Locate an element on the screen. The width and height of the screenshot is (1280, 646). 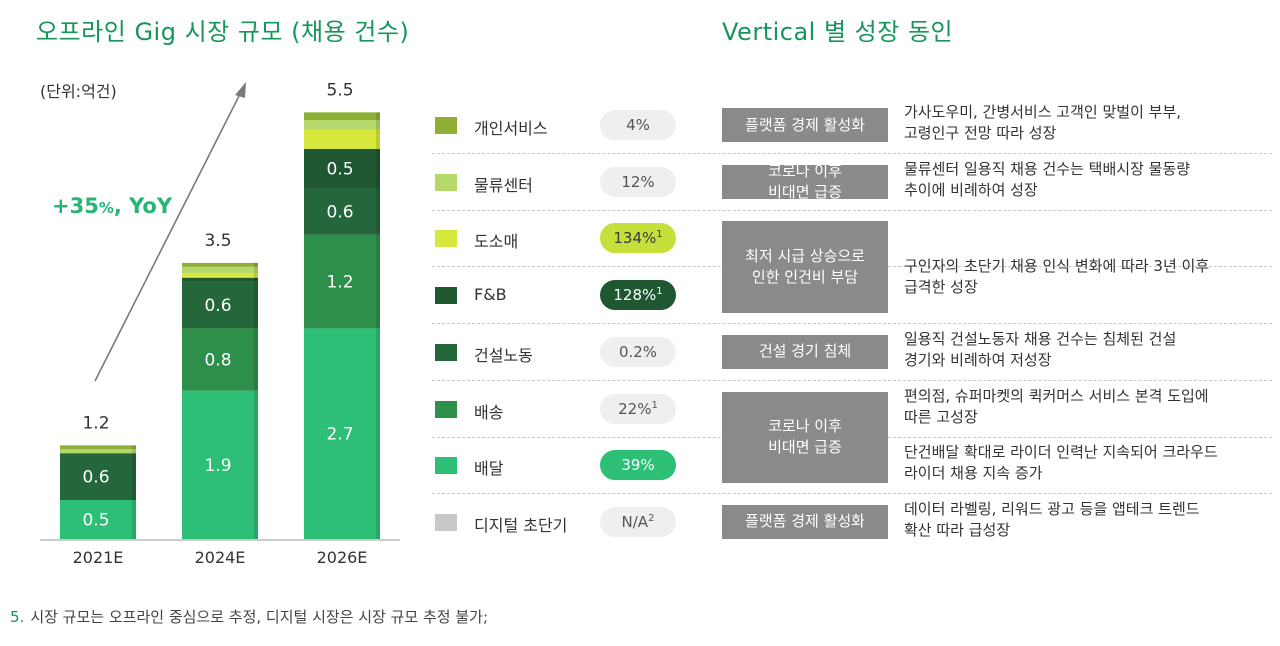
bar-value-label: 1.2 is located at coordinates (339, 283).